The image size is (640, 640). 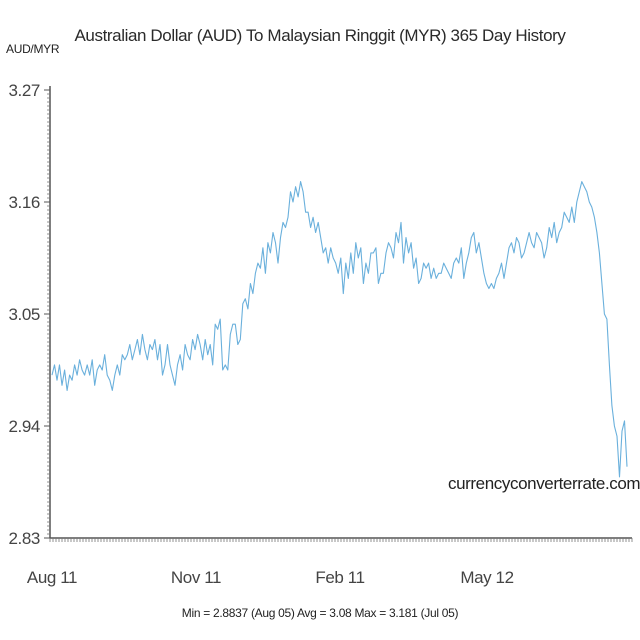 What do you see at coordinates (25, 538) in the screenshot?
I see `y-tick-label: 2.83` at bounding box center [25, 538].